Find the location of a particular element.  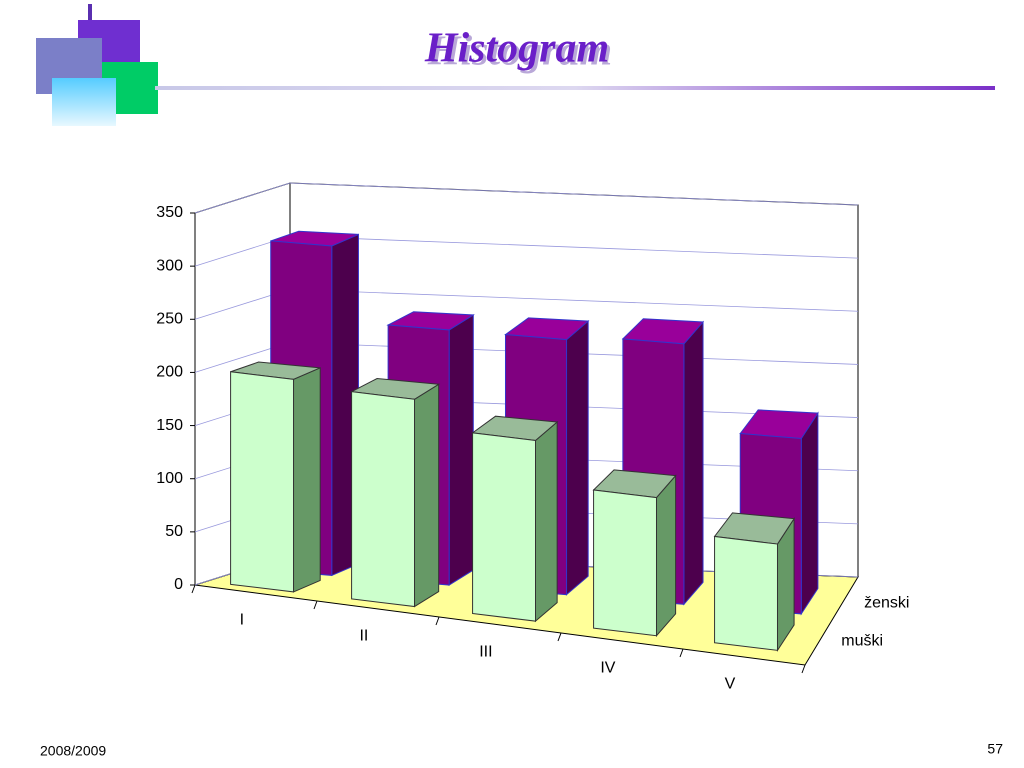

page-number: 57 is located at coordinates (995, 749).